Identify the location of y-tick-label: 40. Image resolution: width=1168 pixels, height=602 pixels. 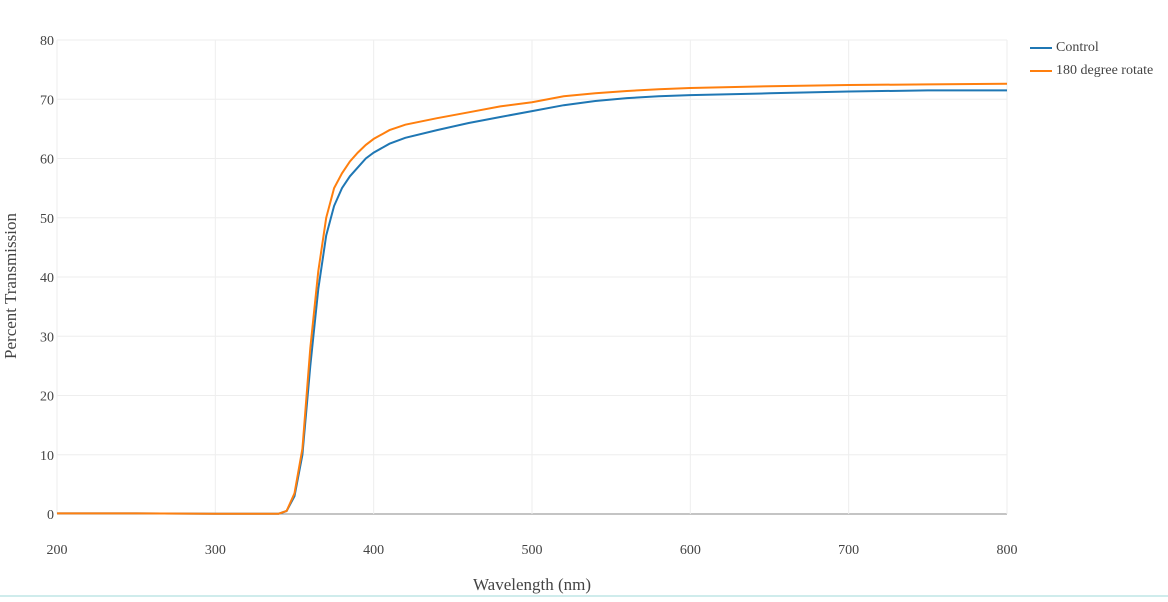
(47, 278).